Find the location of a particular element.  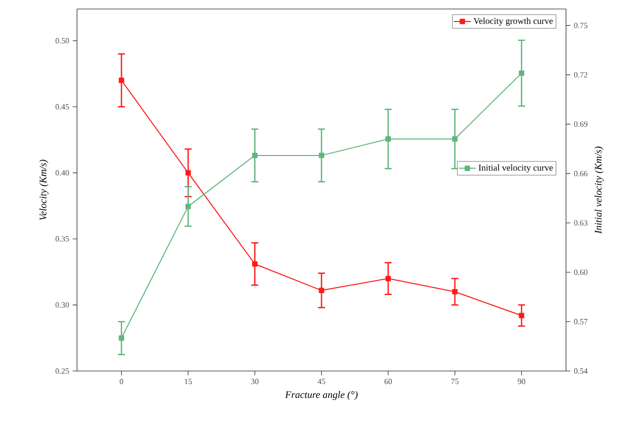

x-axis-title: Fracture angle (°) is located at coordinates (321, 395).